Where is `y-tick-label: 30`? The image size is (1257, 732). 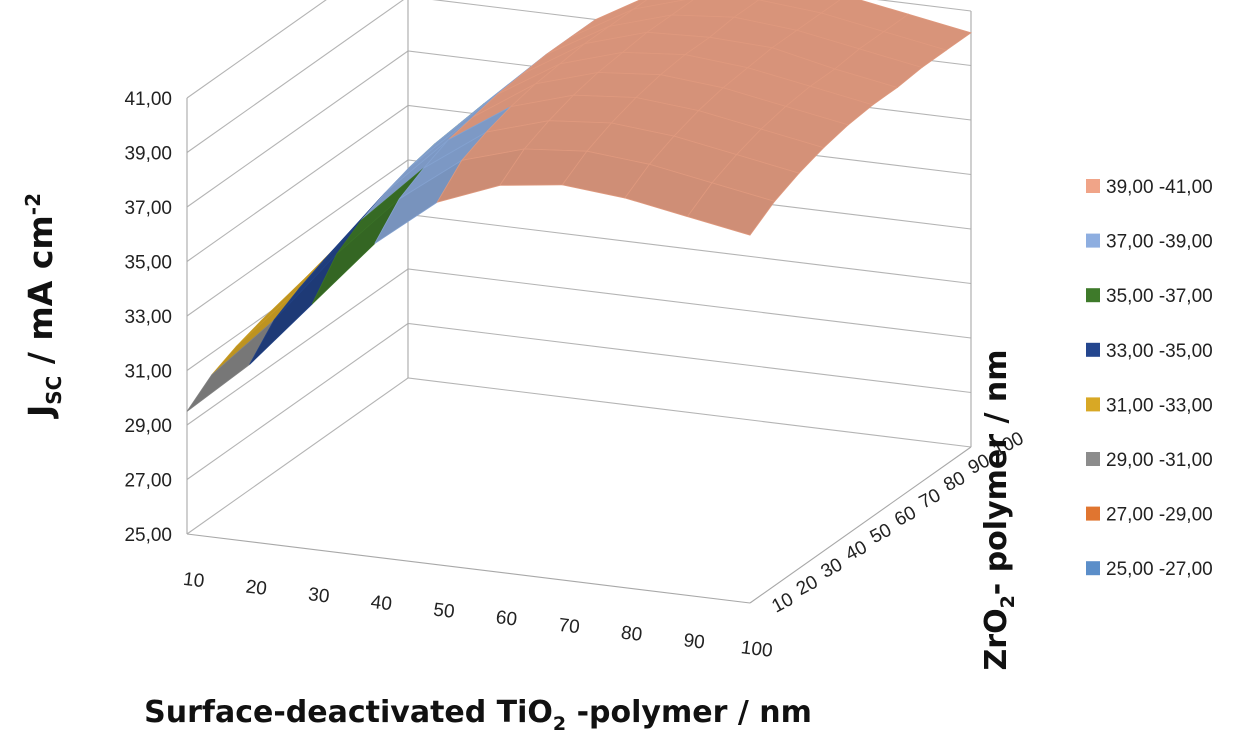
y-tick-label: 30 is located at coordinates (832, 568).